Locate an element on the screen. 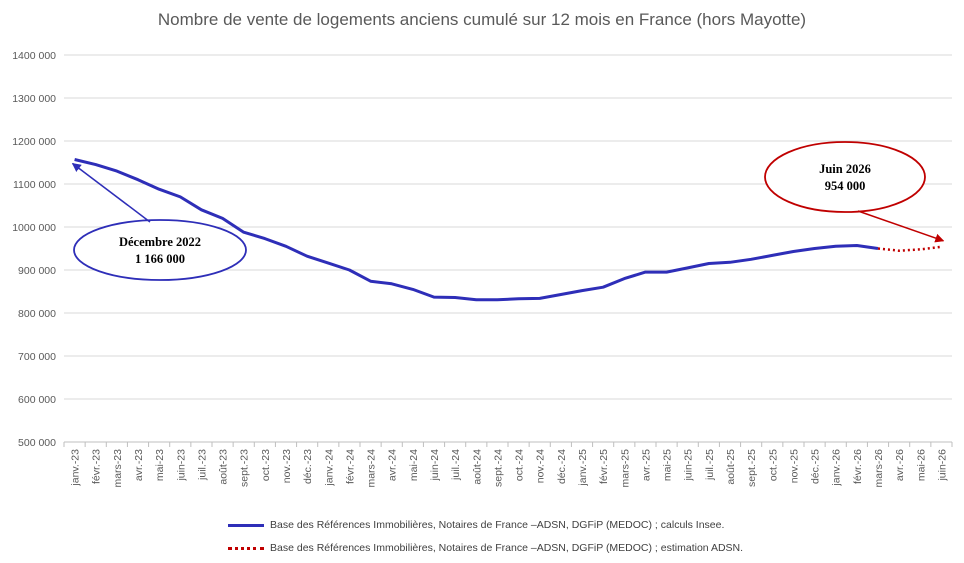 This screenshot has width=964, height=563. annotation-value: 954 000 is located at coordinates (845, 186).